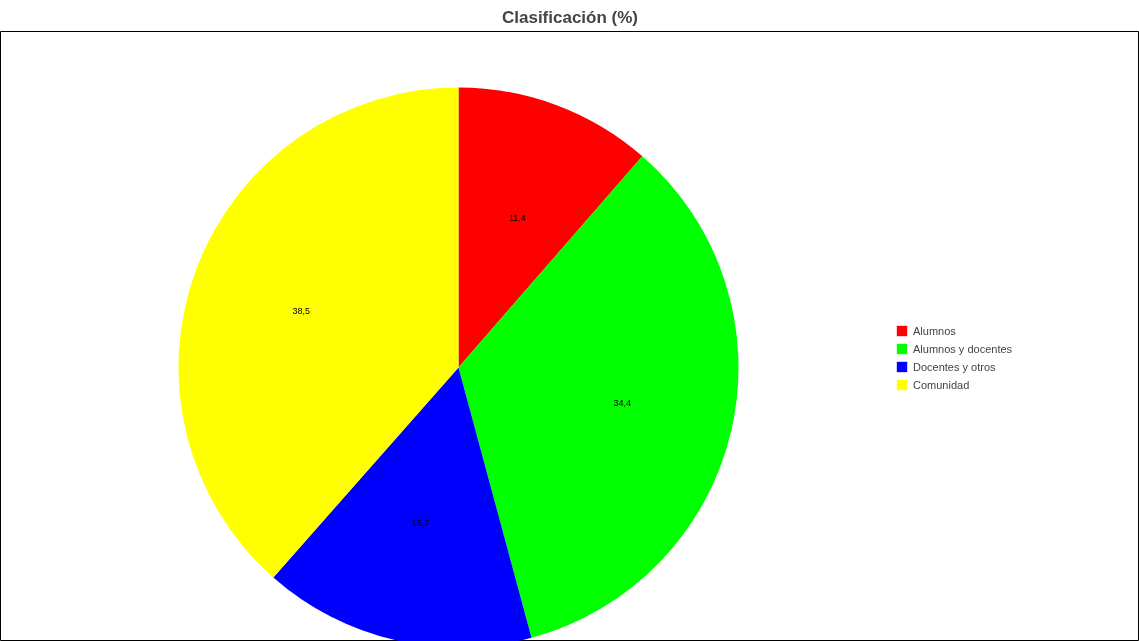 This screenshot has width=1139, height=641. I want to click on data-label: 15,7, so click(420, 523).